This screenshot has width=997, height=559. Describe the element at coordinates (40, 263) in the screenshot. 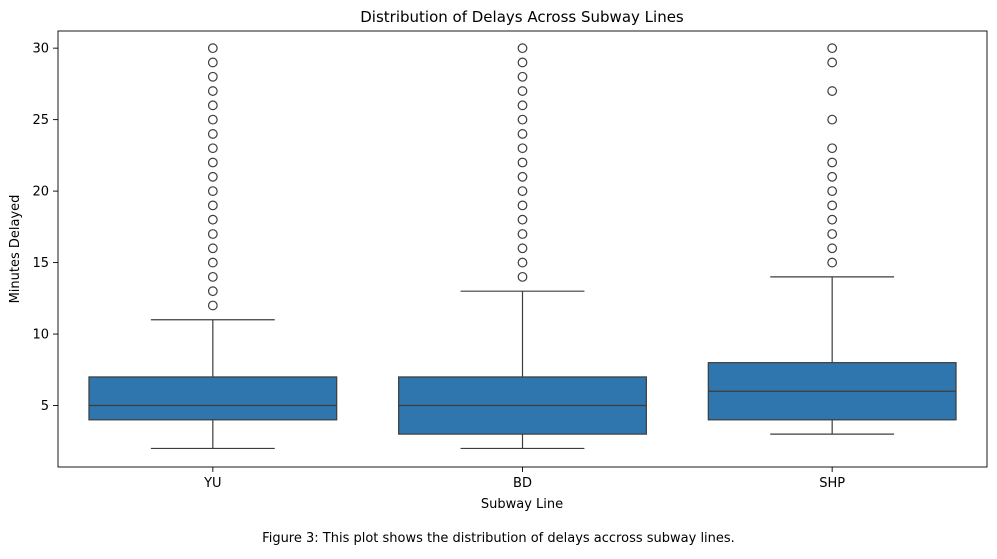

I see `y-tick-label: 15` at that location.